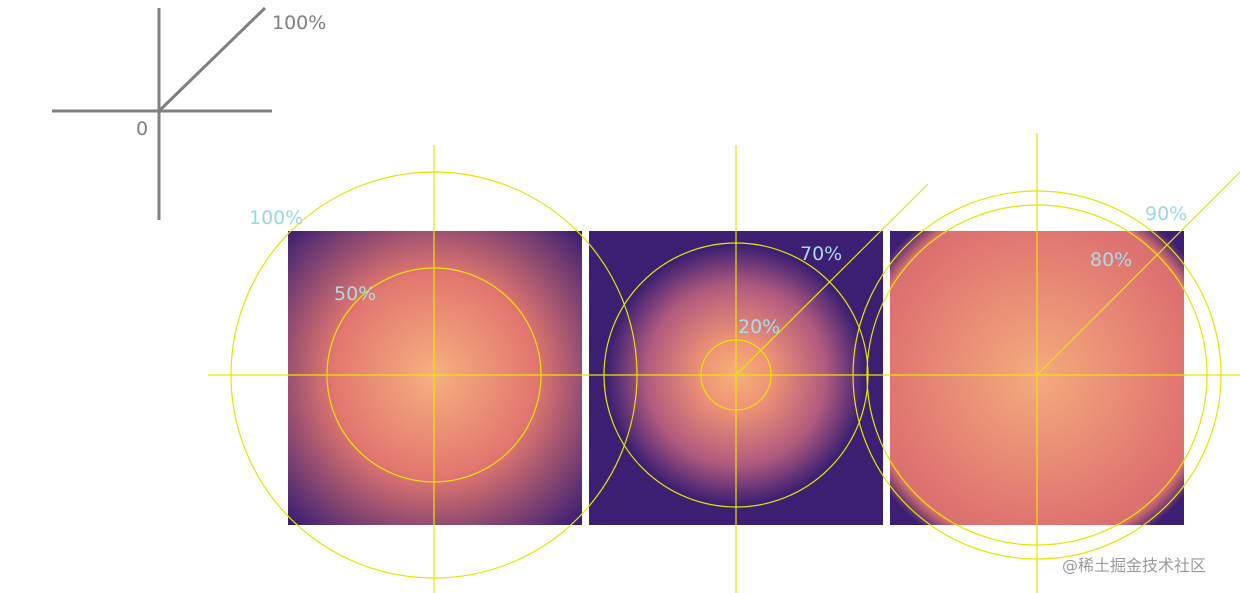  Describe the element at coordinates (355, 294) in the screenshot. I see `label-a-50: 50%` at that location.